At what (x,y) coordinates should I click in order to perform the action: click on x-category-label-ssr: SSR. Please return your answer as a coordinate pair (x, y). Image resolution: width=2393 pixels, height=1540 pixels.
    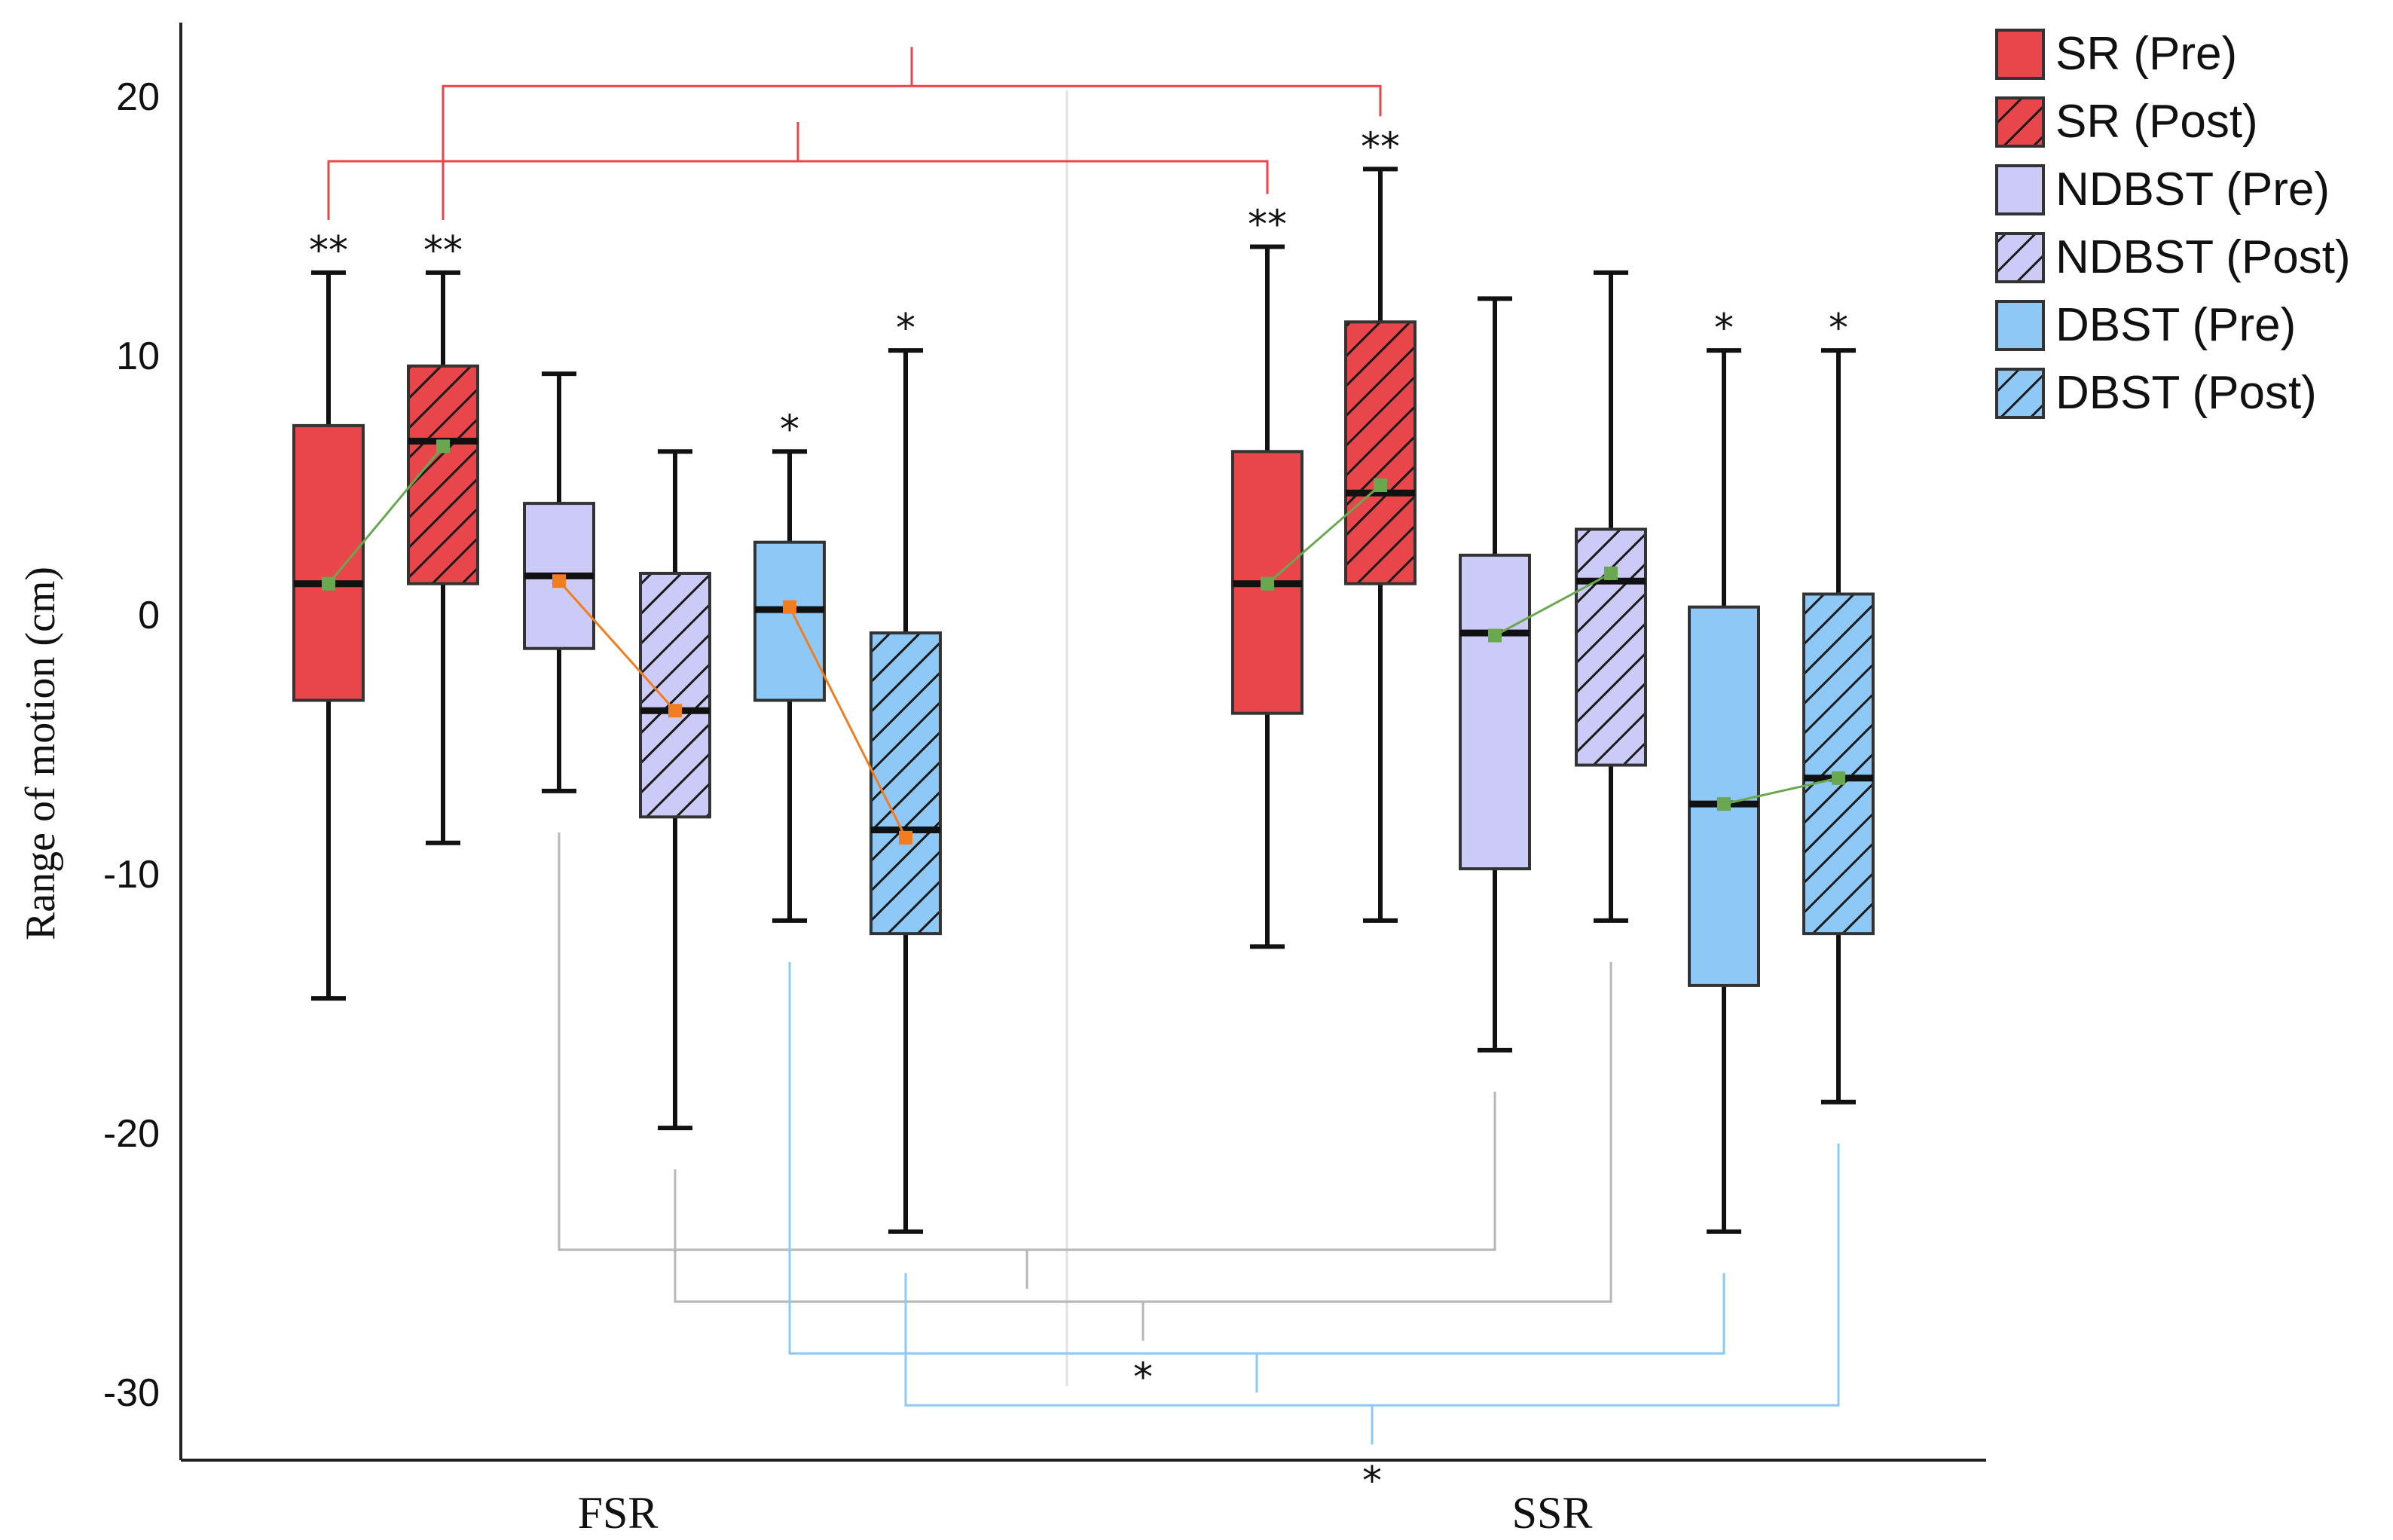
    Looking at the image, I should click on (1553, 1513).